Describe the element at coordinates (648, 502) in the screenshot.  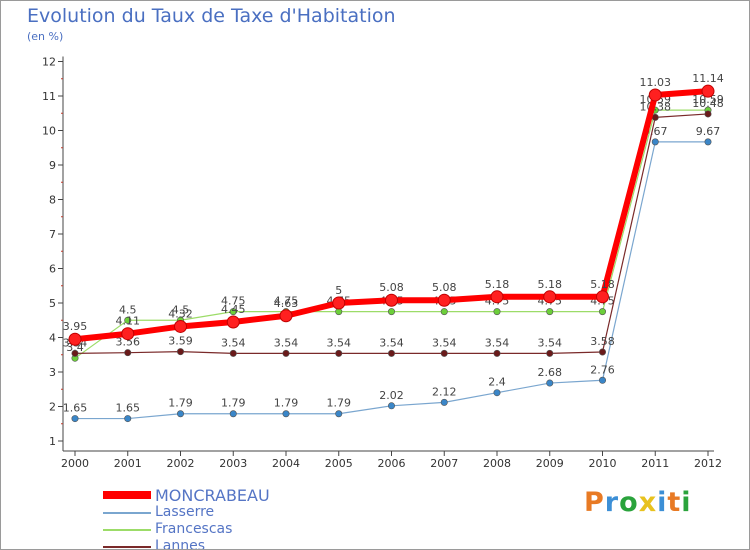
I see `logo-letter: x` at that location.